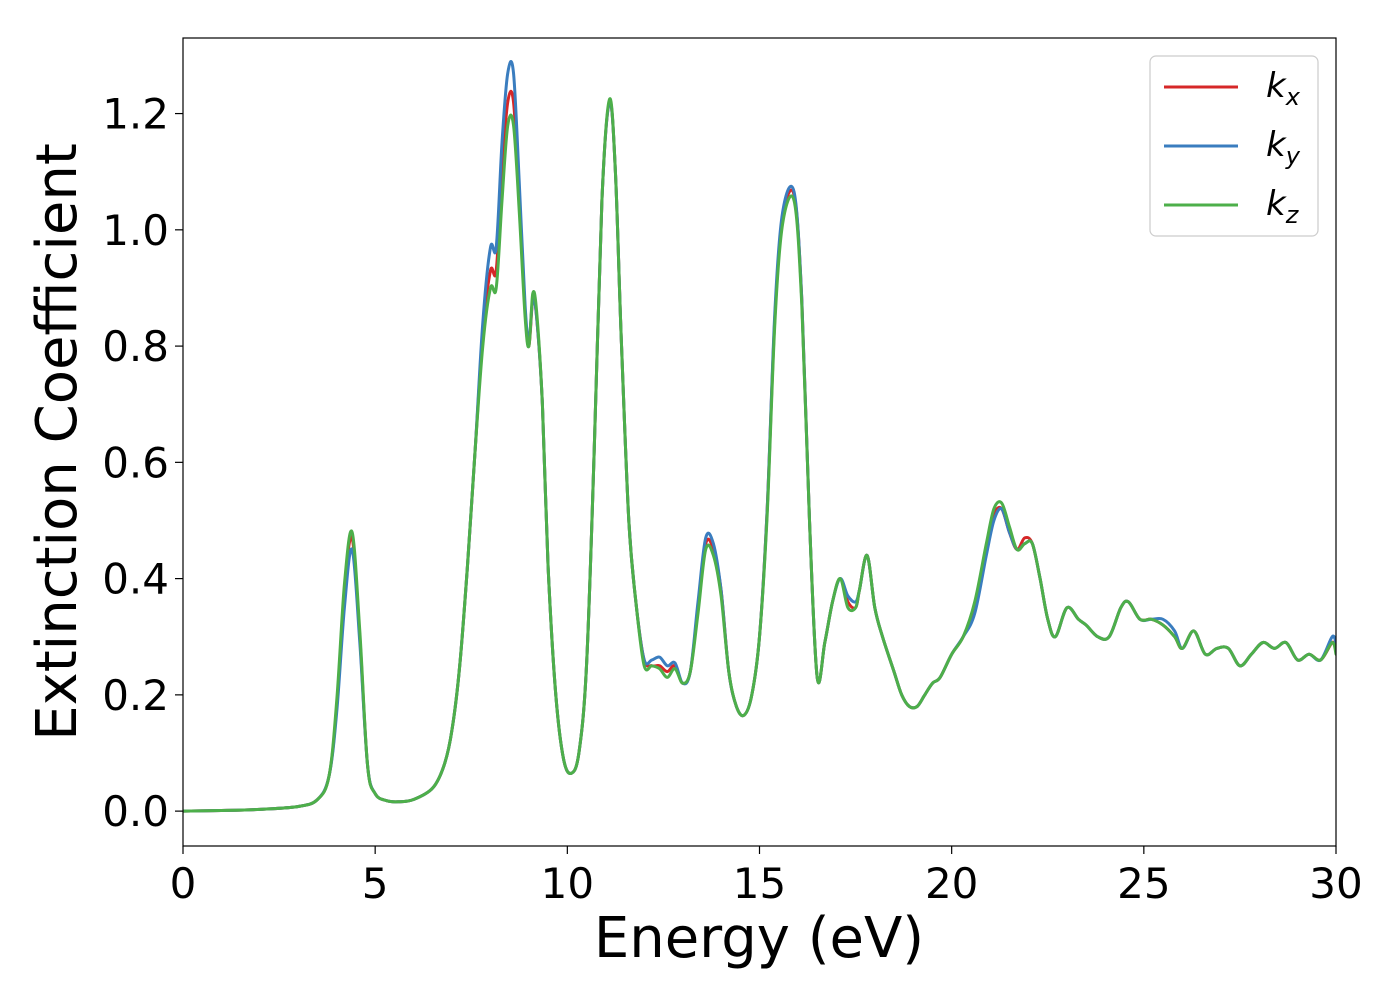 Image resolution: width=1400 pixels, height=1005 pixels. Describe the element at coordinates (1335, 883) in the screenshot. I see `x-tick-label: 30` at that location.